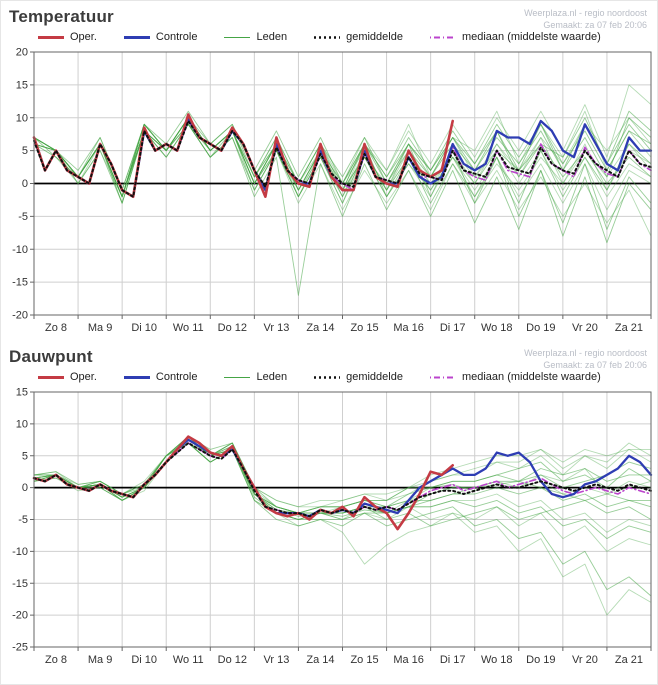 This screenshot has width=658, height=685. What do you see at coordinates (20, 648) in the screenshot?
I see `y-tick-label: -25` at bounding box center [20, 648].